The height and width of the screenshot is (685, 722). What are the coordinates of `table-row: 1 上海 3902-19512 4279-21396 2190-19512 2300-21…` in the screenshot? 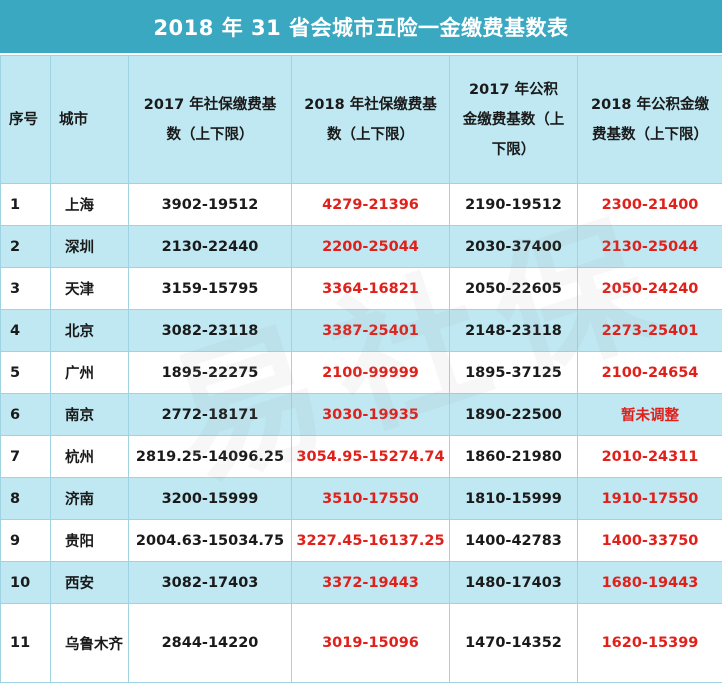 It's located at (361, 204).